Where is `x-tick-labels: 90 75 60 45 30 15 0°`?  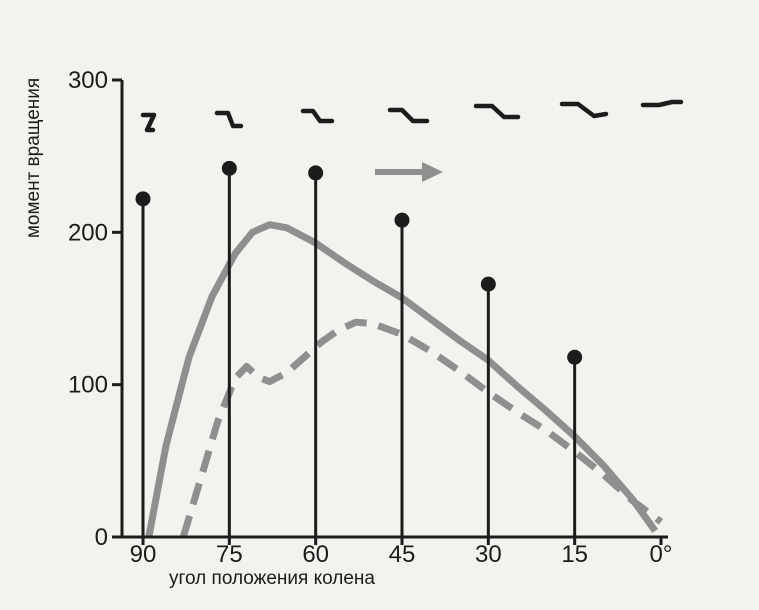
x-tick-labels: 90 75 60 45 30 15 0° is located at coordinates (401, 554).